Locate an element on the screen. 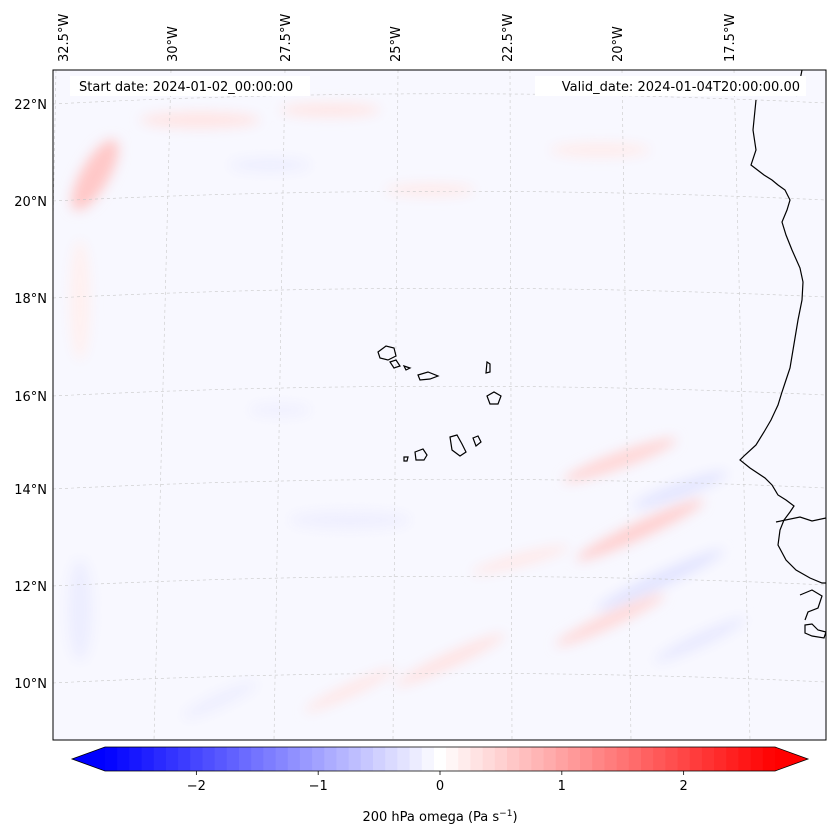 This screenshot has height=839, width=837. cape-verde-sao-nicolau is located at coordinates (428, 376).